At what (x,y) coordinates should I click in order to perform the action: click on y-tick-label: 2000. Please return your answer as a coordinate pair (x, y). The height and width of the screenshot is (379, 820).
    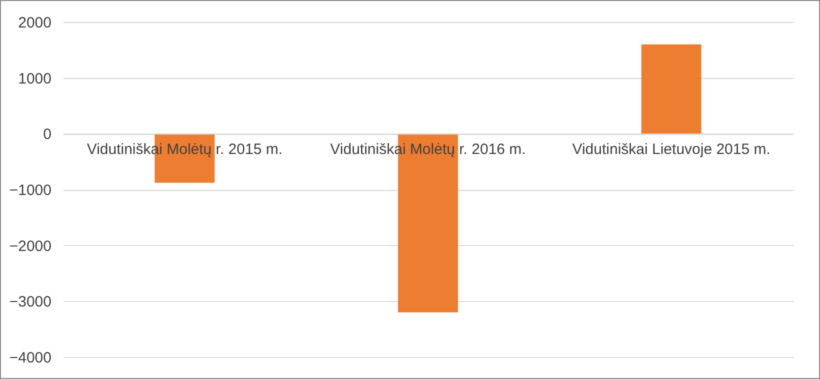
    Looking at the image, I should click on (35, 23).